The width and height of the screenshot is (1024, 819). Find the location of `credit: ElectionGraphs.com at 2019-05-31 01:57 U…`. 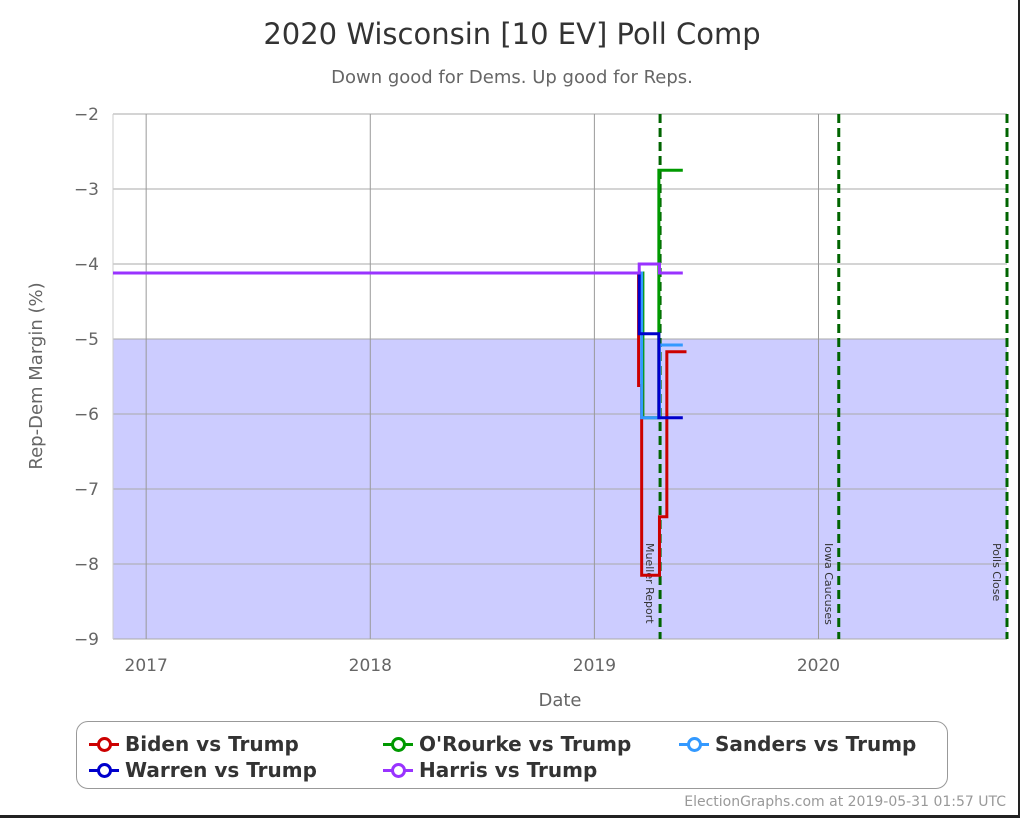

credit: ElectionGraphs.com at 2019-05-31 01:57 U… is located at coordinates (845, 802).